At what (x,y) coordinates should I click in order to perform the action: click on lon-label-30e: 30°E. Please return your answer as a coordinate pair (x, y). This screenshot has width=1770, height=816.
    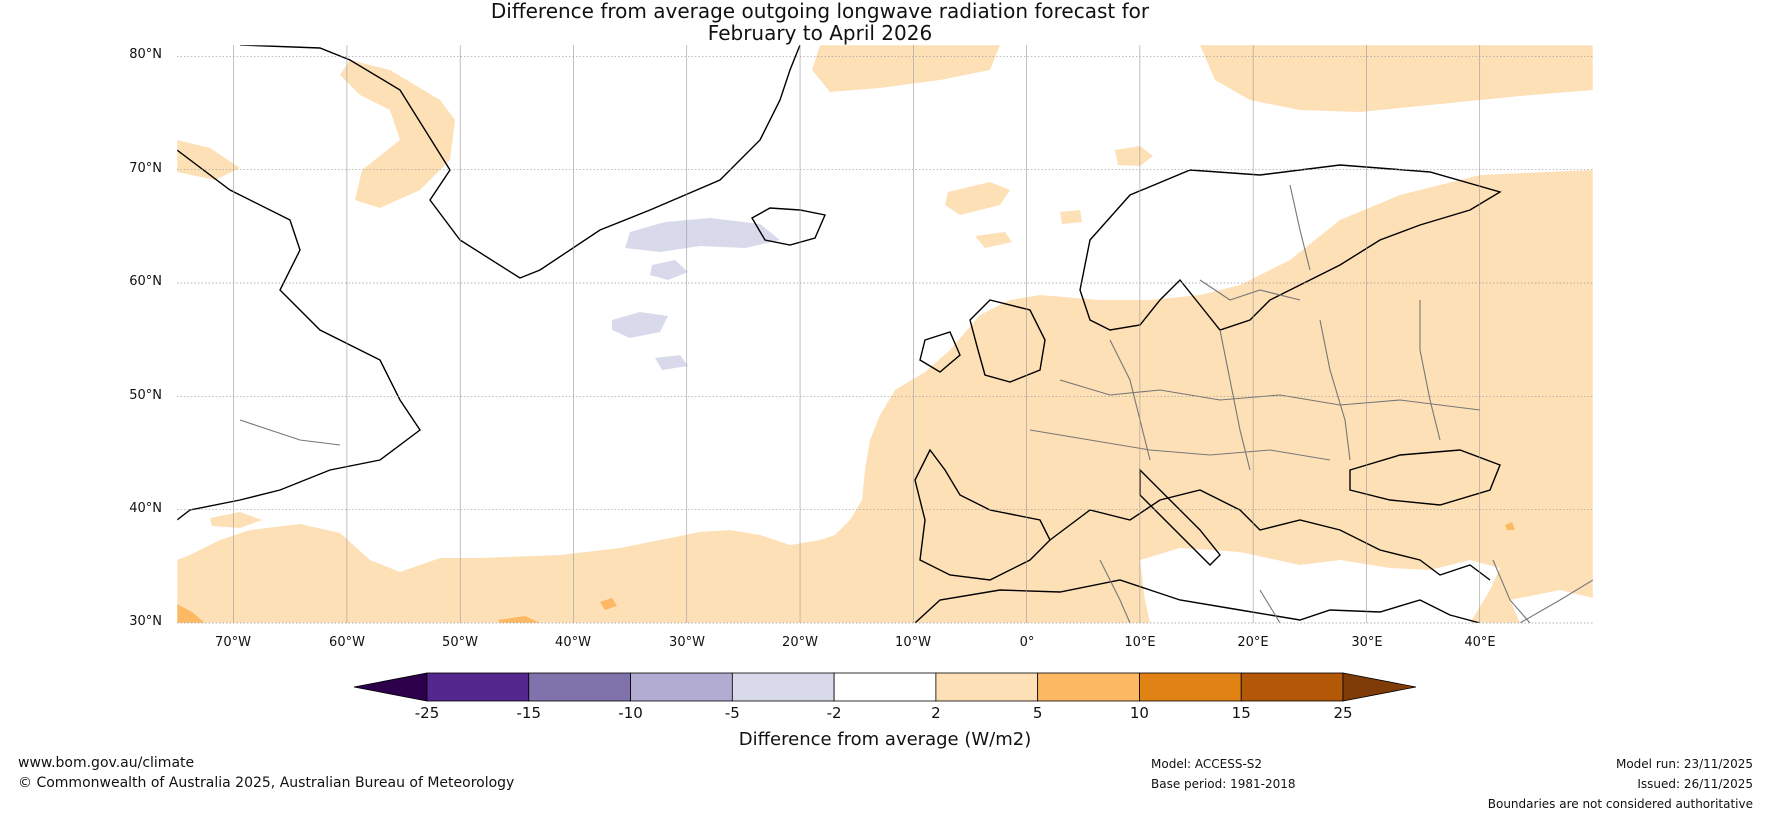
    Looking at the image, I should click on (1367, 642).